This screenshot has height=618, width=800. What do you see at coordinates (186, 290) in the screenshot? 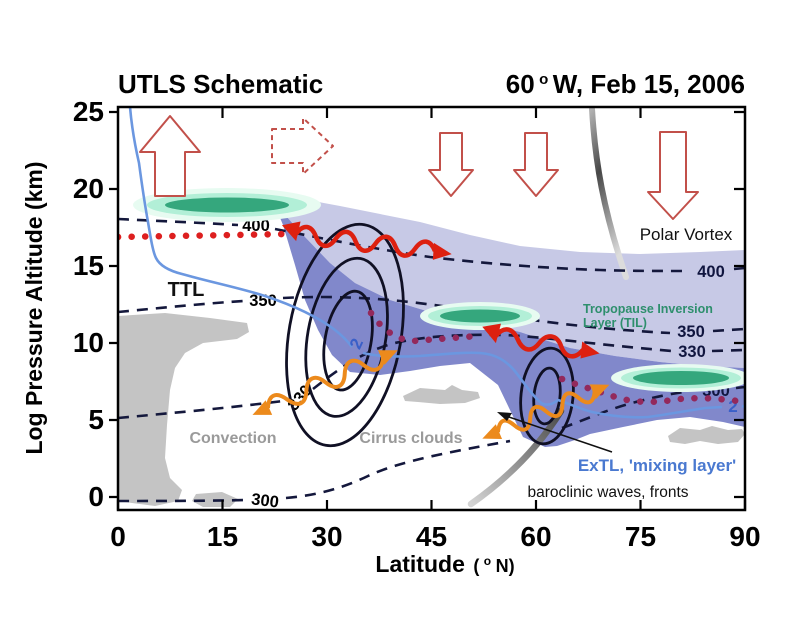
I see `ttl-label: TTL` at bounding box center [186, 290].